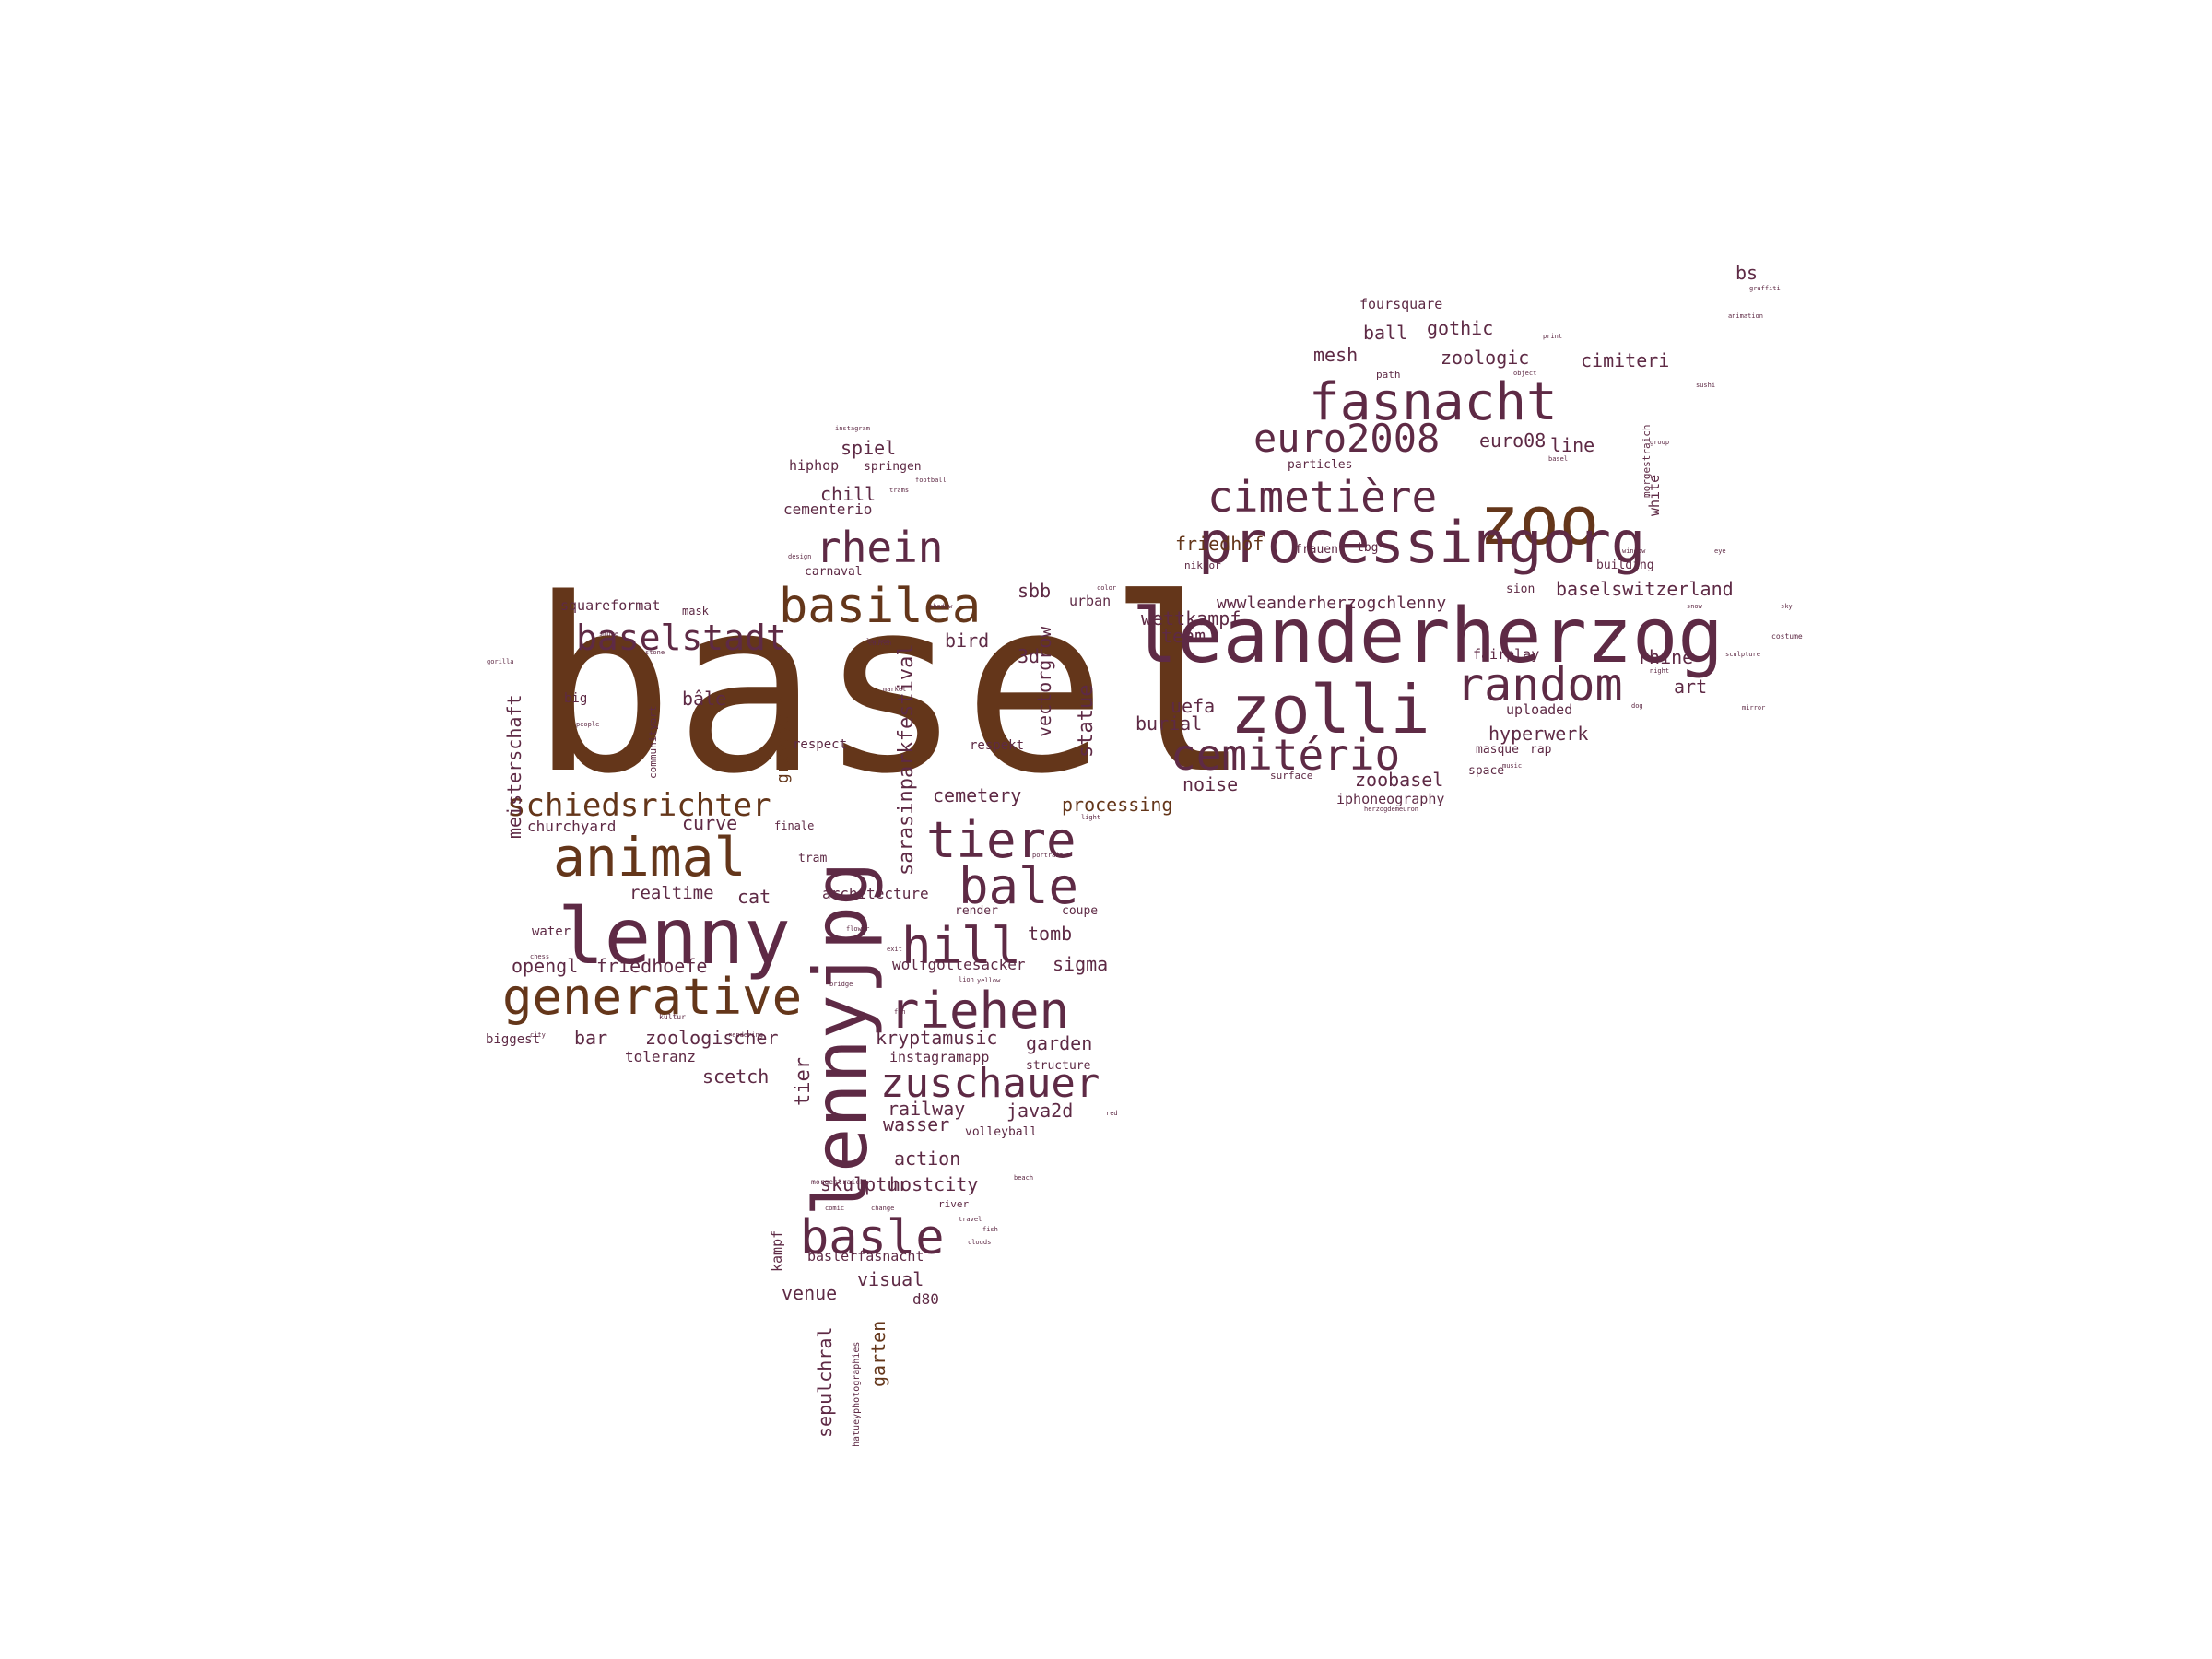 The height and width of the screenshot is (1659, 2212). I want to click on word-noise: noise, so click(1210, 784).